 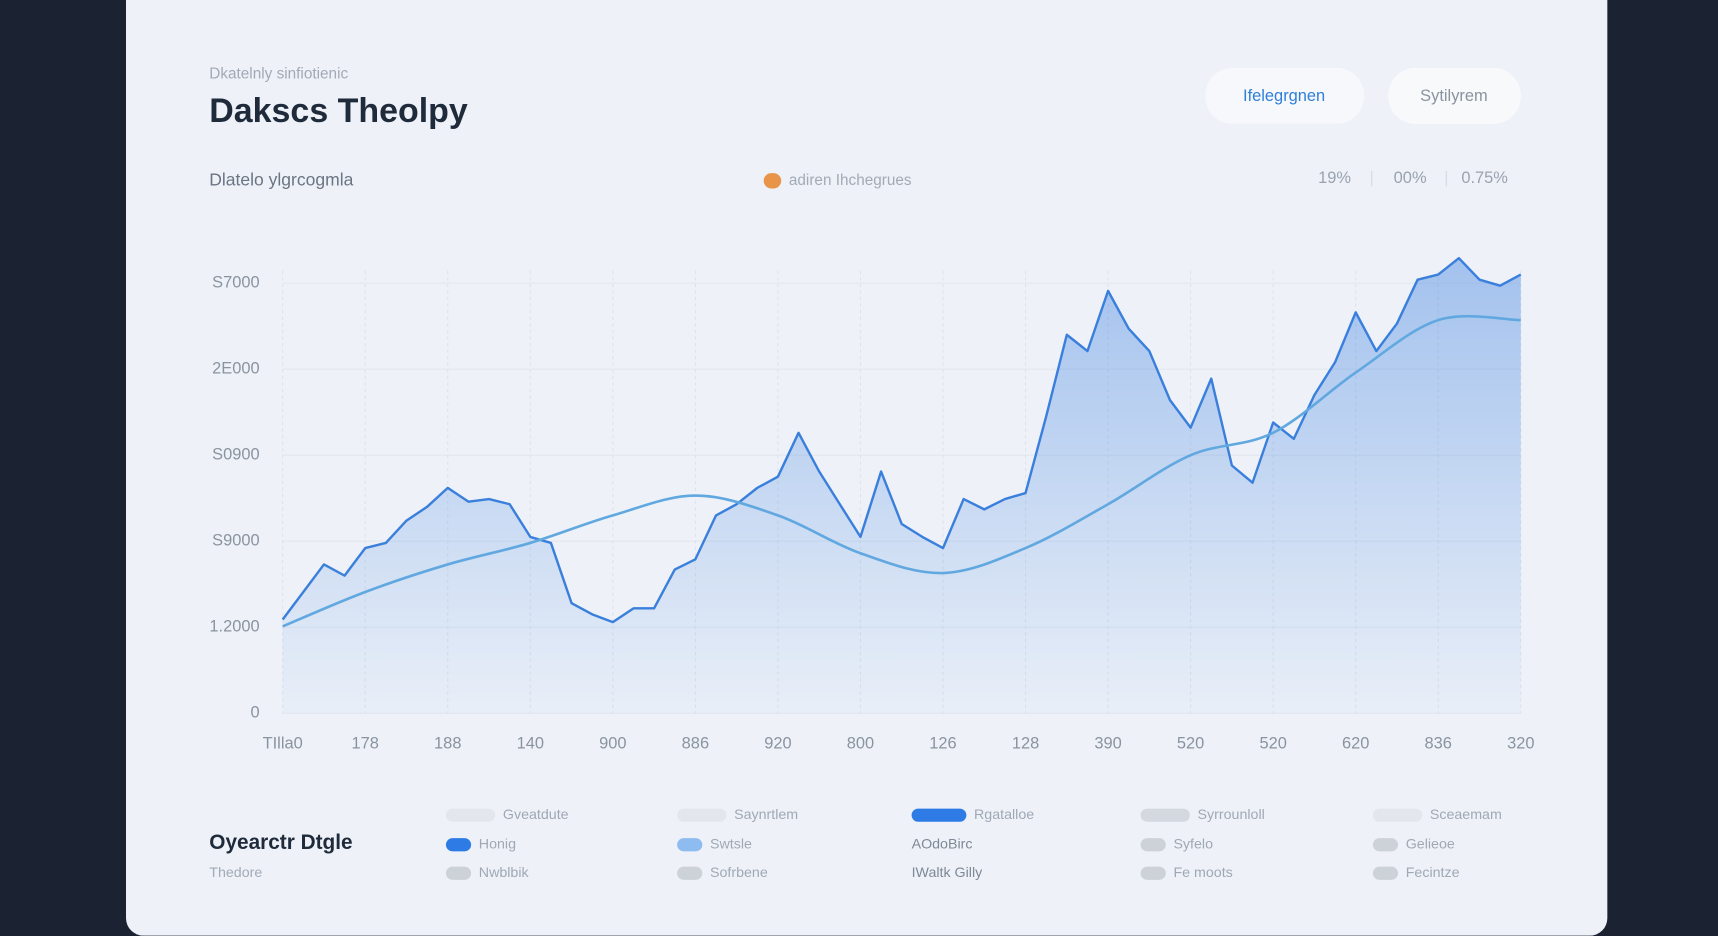 What do you see at coordinates (942, 845) in the screenshot?
I see `legend-label: AOdoBirc` at bounding box center [942, 845].